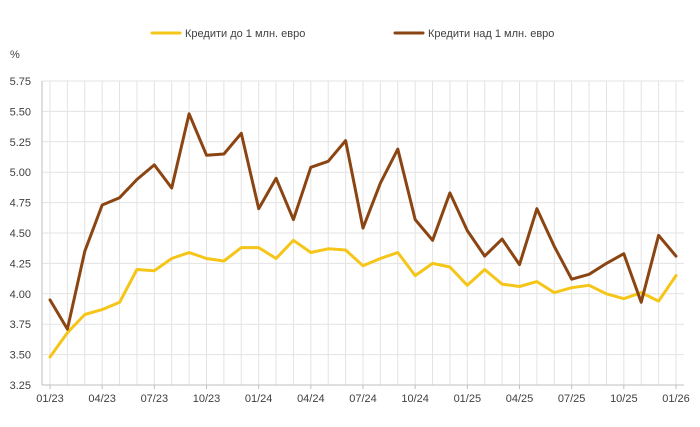  Describe the element at coordinates (20, 173) in the screenshot. I see `y-tick-label: 5.00` at that location.